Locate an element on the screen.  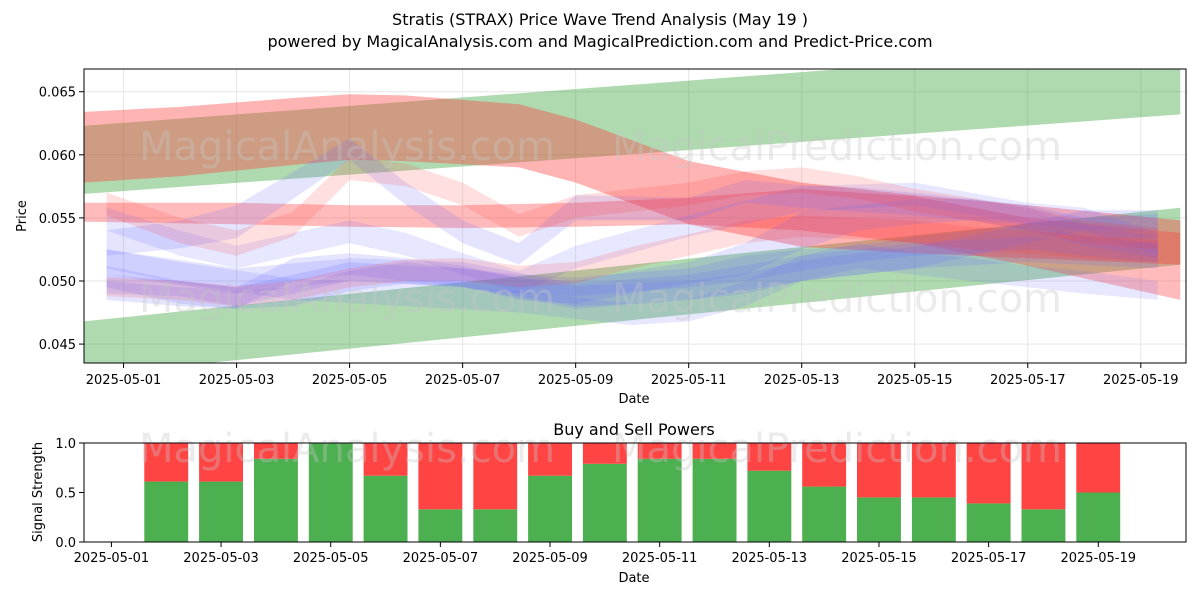
signal-x-tick-label: 2025-05-01 is located at coordinates (112, 558).